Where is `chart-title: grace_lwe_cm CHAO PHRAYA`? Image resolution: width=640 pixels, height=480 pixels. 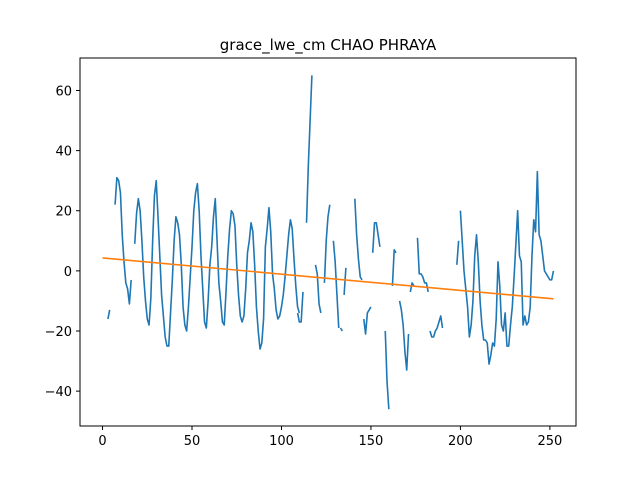
chart-title: grace_lwe_cm CHAO PHRAYA is located at coordinates (328, 45).